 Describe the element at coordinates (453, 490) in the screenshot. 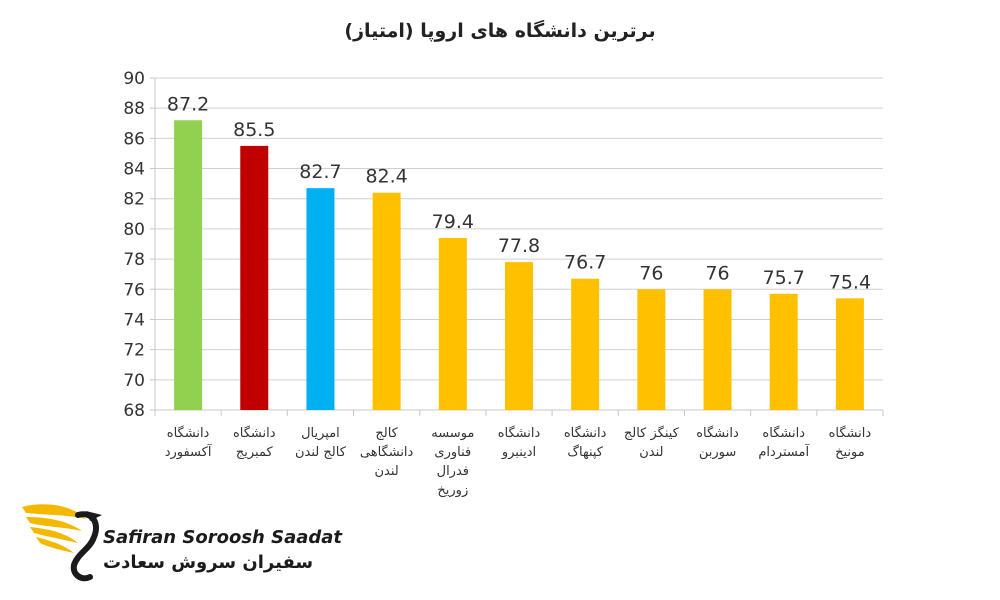

I see `x-category-label-line: زوریخ` at that location.